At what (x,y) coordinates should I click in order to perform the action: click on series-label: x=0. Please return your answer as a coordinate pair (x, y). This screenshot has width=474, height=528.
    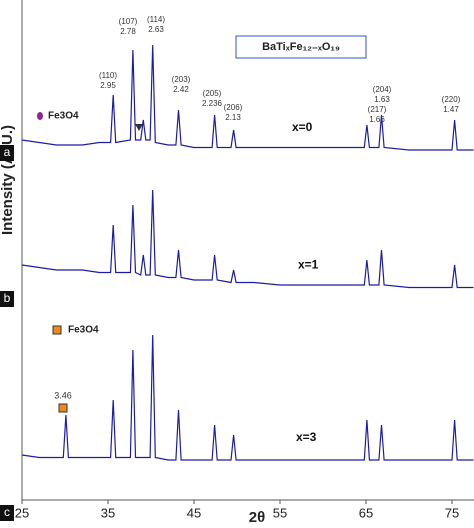
    Looking at the image, I should click on (302, 127).